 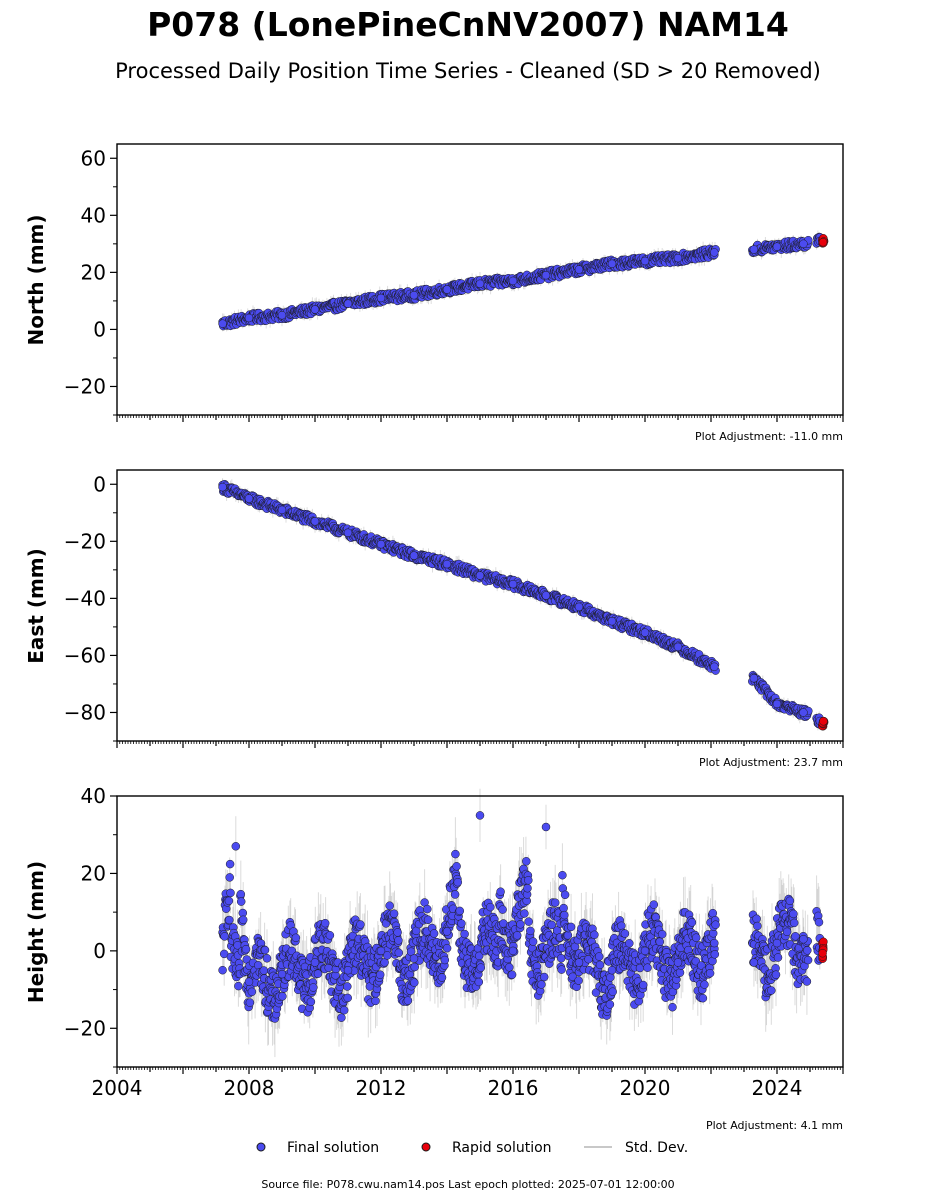 I want to click on rapid-solution-point, so click(x=823, y=721).